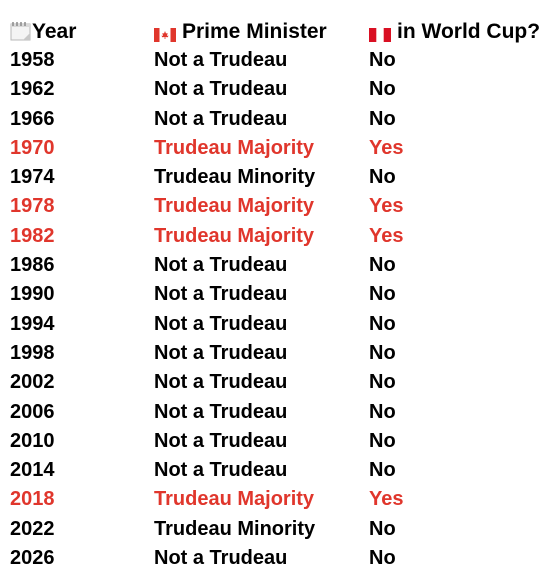  I want to click on prime-minister-header-label: Prime Minister, so click(254, 31).